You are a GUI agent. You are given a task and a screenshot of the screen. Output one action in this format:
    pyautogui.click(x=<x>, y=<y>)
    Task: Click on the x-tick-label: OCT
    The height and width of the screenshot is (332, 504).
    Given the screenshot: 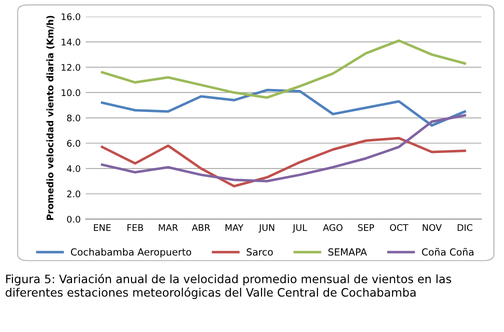 What is the action you would take?
    pyautogui.click(x=399, y=227)
    